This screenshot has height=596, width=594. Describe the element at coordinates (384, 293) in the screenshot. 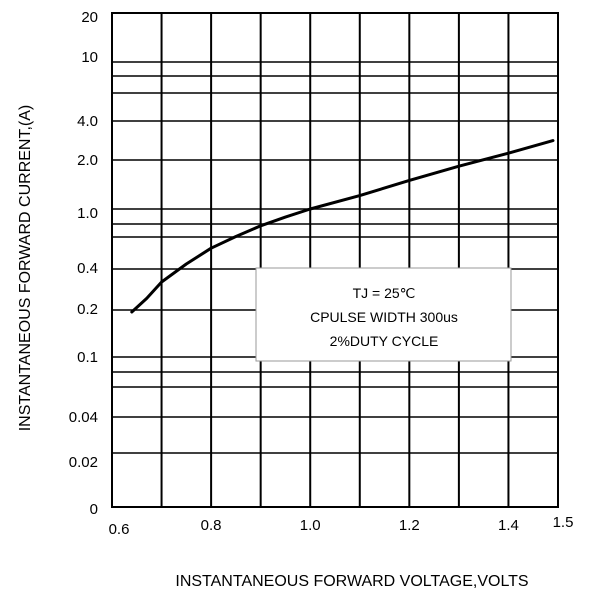

I see `annotation-line-1: TJ = 25℃` at that location.